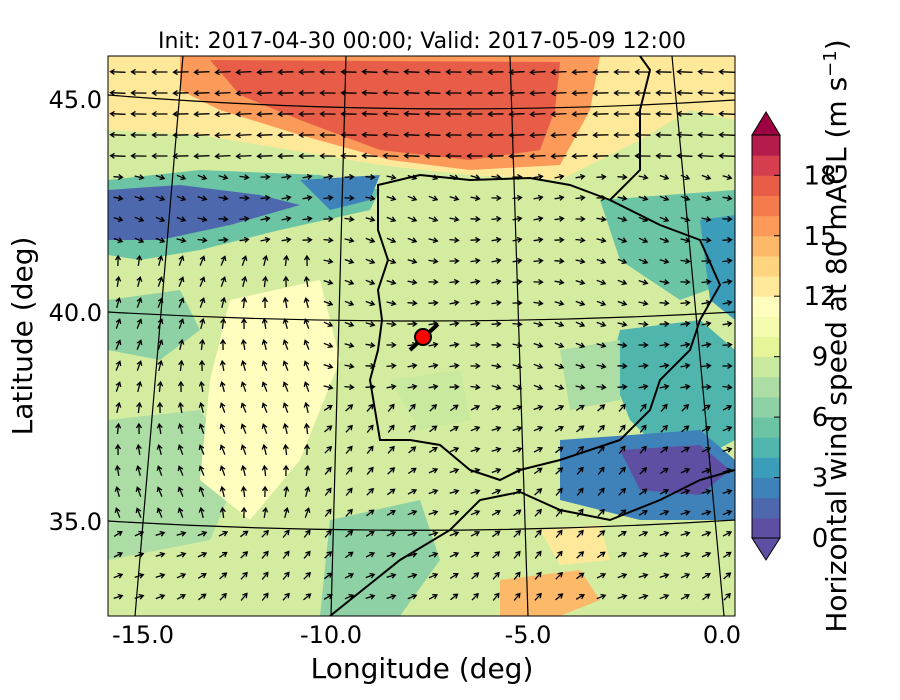  I want to click on meridian-neg5, so click(519, 336).